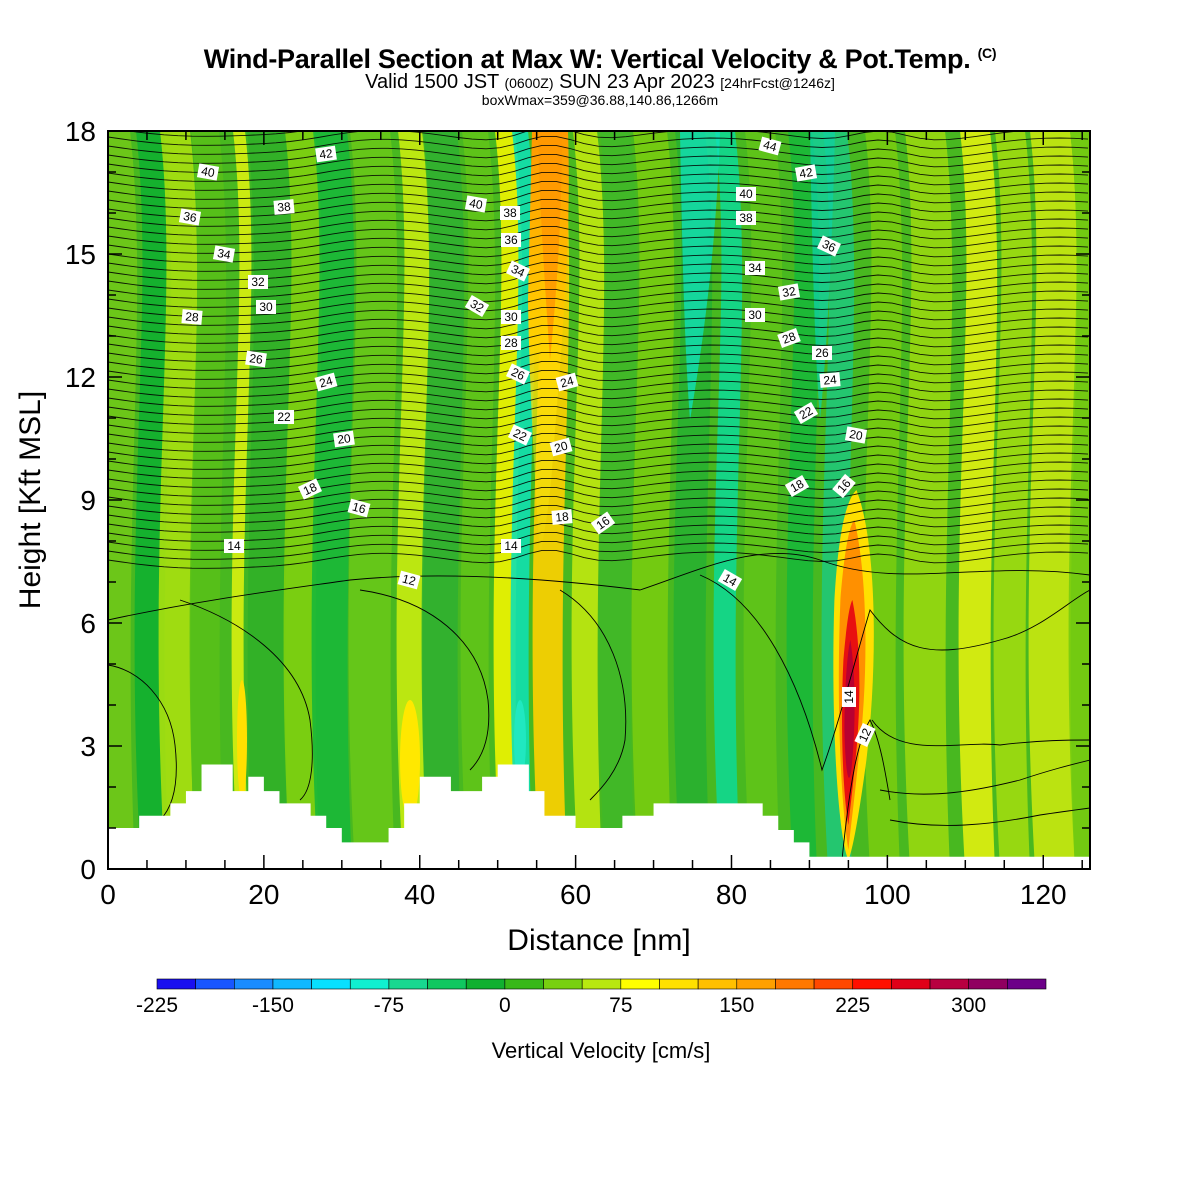  I want to click on theta-label-text: 28, so click(192, 316).